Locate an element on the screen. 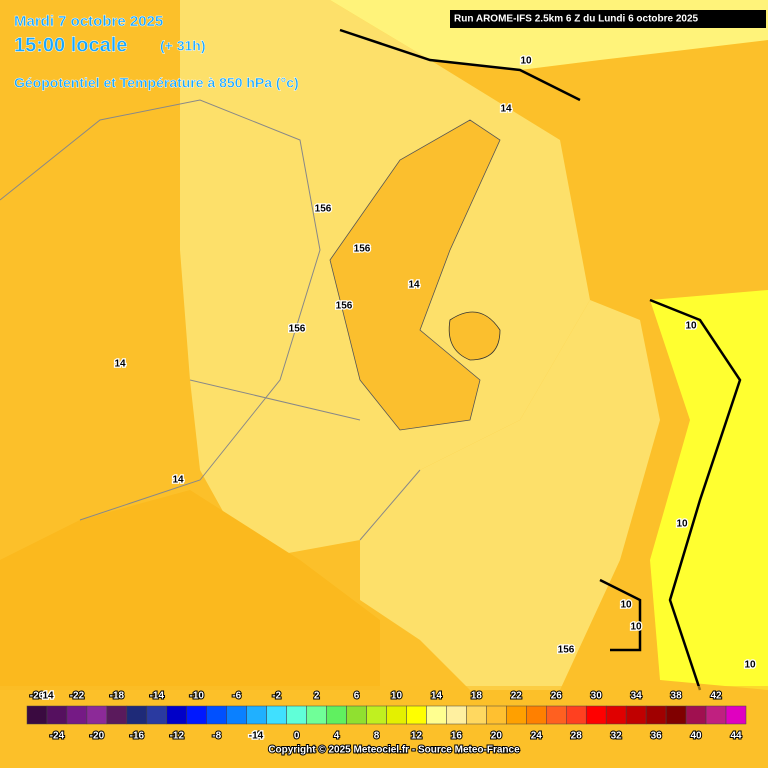  legend-label: -4 is located at coordinates (256, 736).